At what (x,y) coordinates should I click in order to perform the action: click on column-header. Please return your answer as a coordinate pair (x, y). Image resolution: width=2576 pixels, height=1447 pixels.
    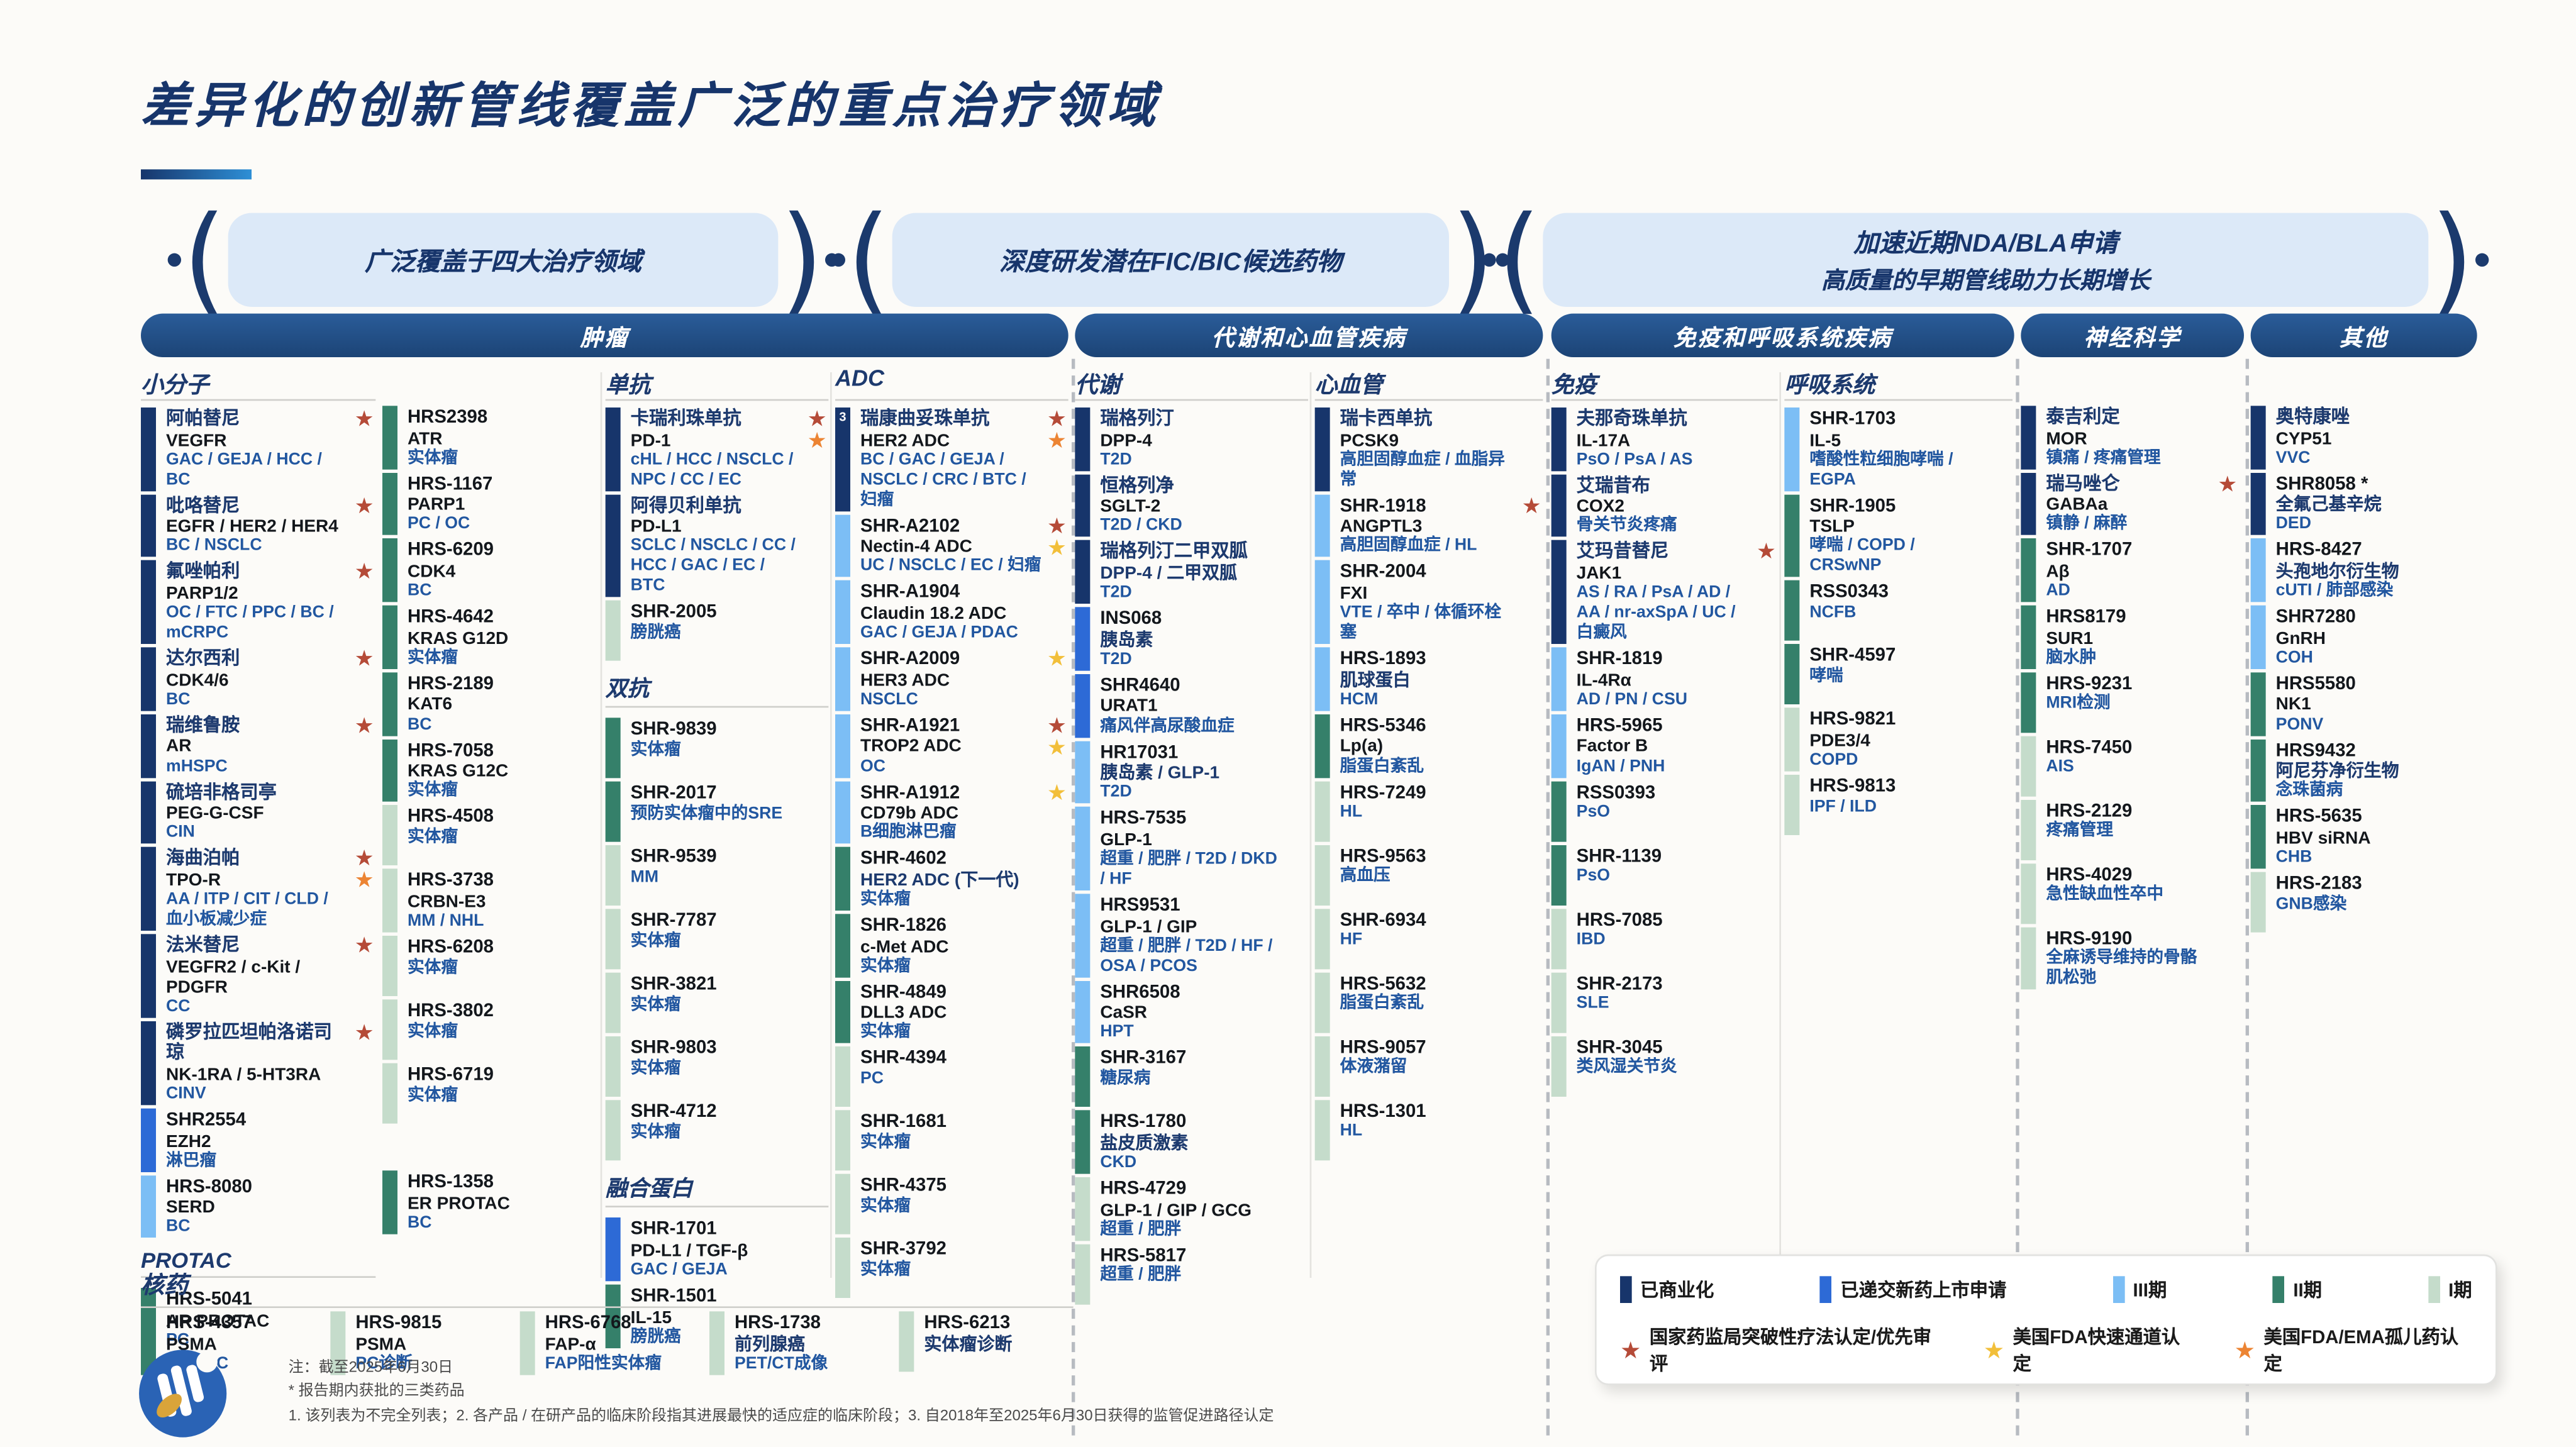
    Looking at the image, I should click on (489, 382).